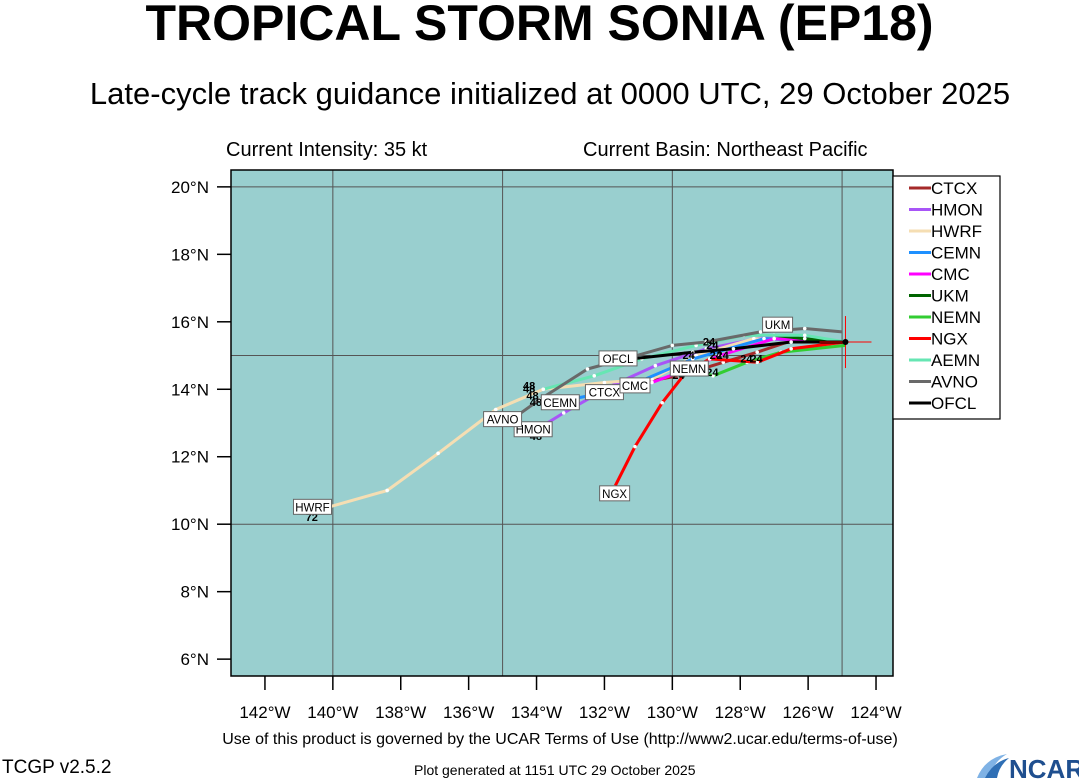 The image size is (1079, 780). I want to click on legend-label-nemn: NEMN, so click(956, 317).